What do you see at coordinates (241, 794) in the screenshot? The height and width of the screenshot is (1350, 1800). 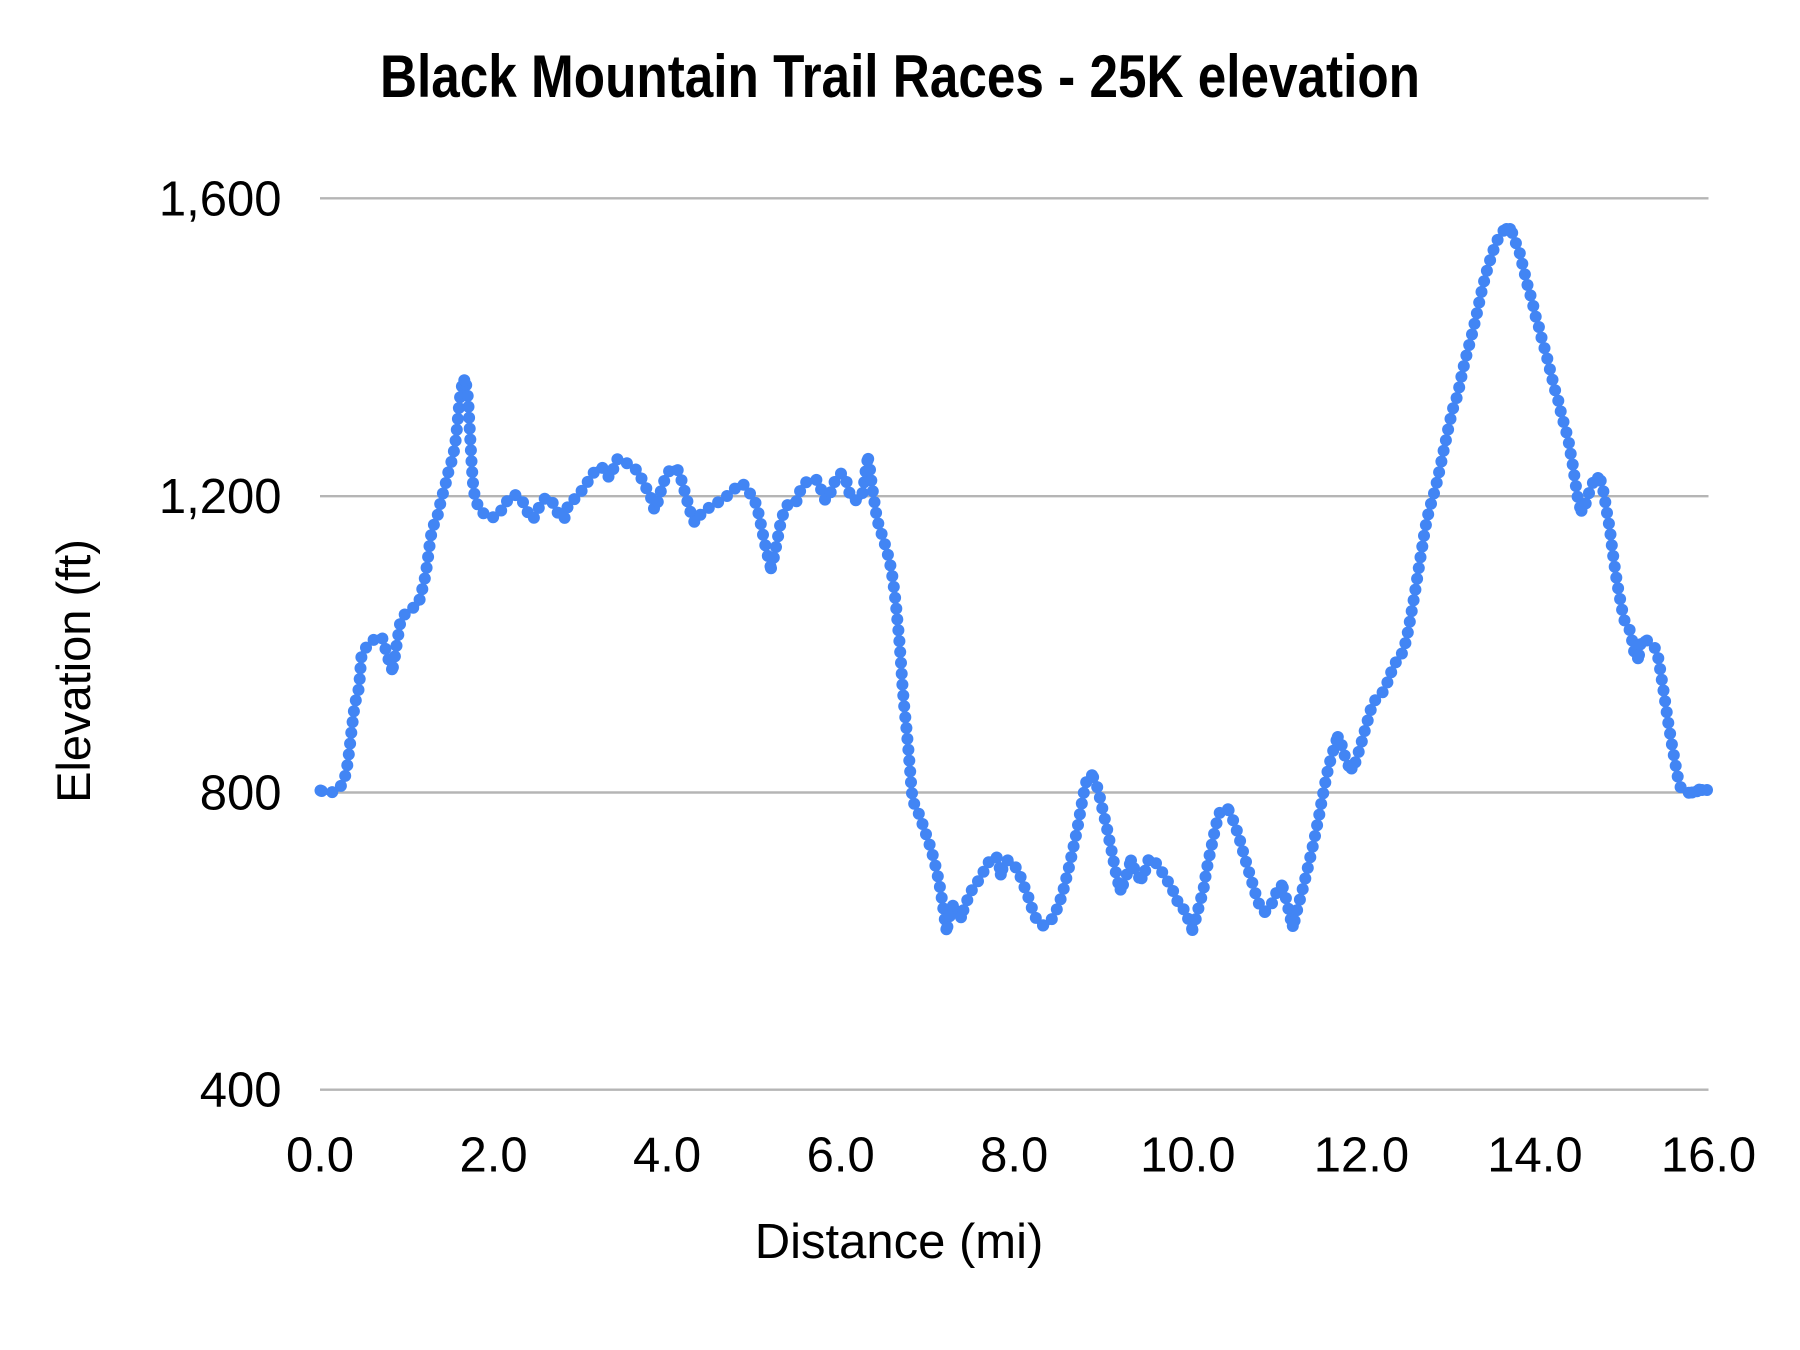 I see `svg-text: 800` at bounding box center [241, 794].